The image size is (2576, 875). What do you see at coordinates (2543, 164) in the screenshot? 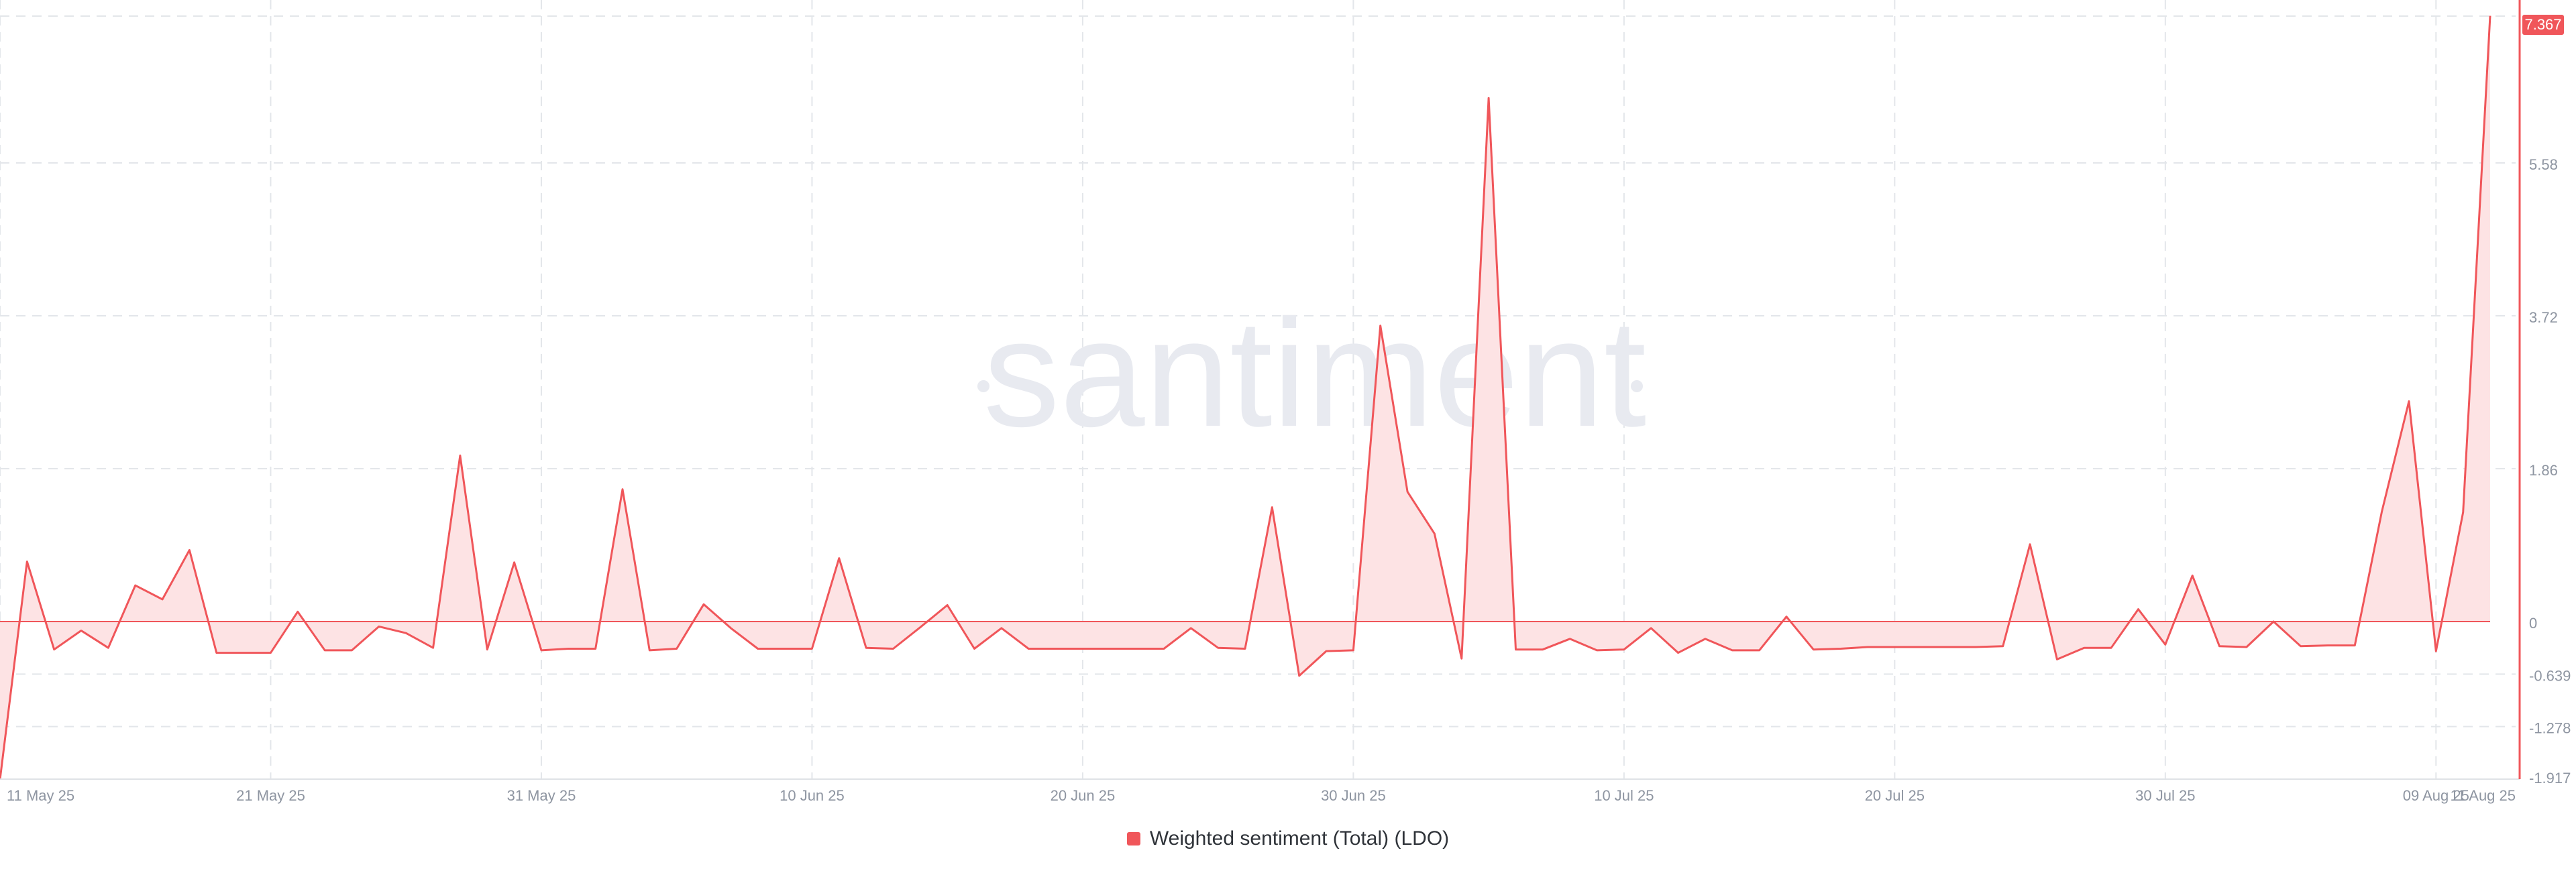
I see `y-tick-label: 5.58` at bounding box center [2543, 164].